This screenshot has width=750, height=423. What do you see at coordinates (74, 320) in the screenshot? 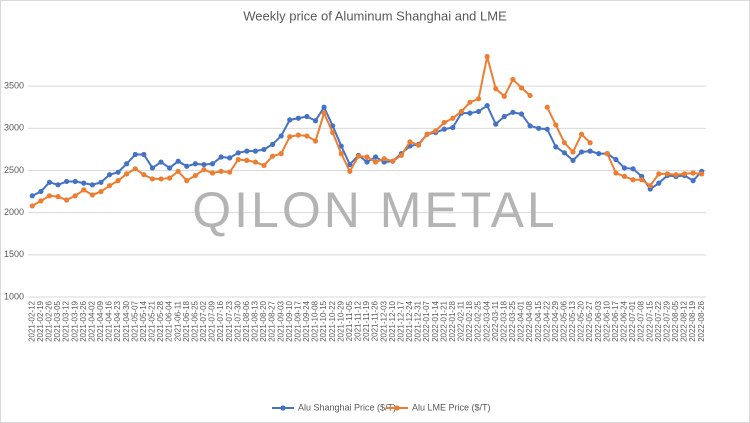
I see `x-tick-label: 2021-03-19` at bounding box center [74, 320].